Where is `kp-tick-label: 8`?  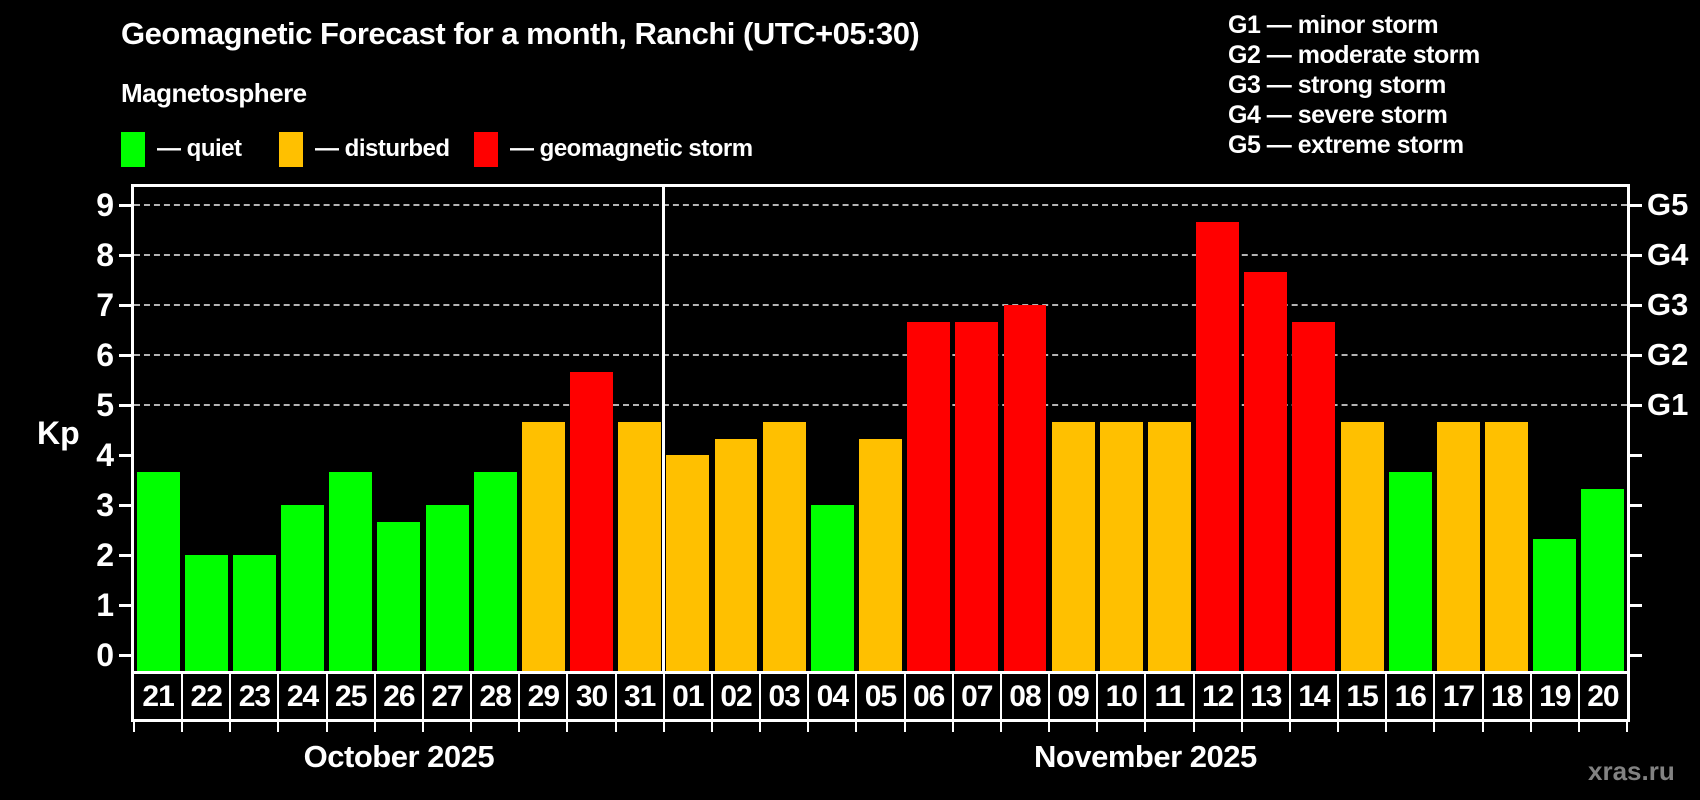 kp-tick-label: 8 is located at coordinates (105, 255).